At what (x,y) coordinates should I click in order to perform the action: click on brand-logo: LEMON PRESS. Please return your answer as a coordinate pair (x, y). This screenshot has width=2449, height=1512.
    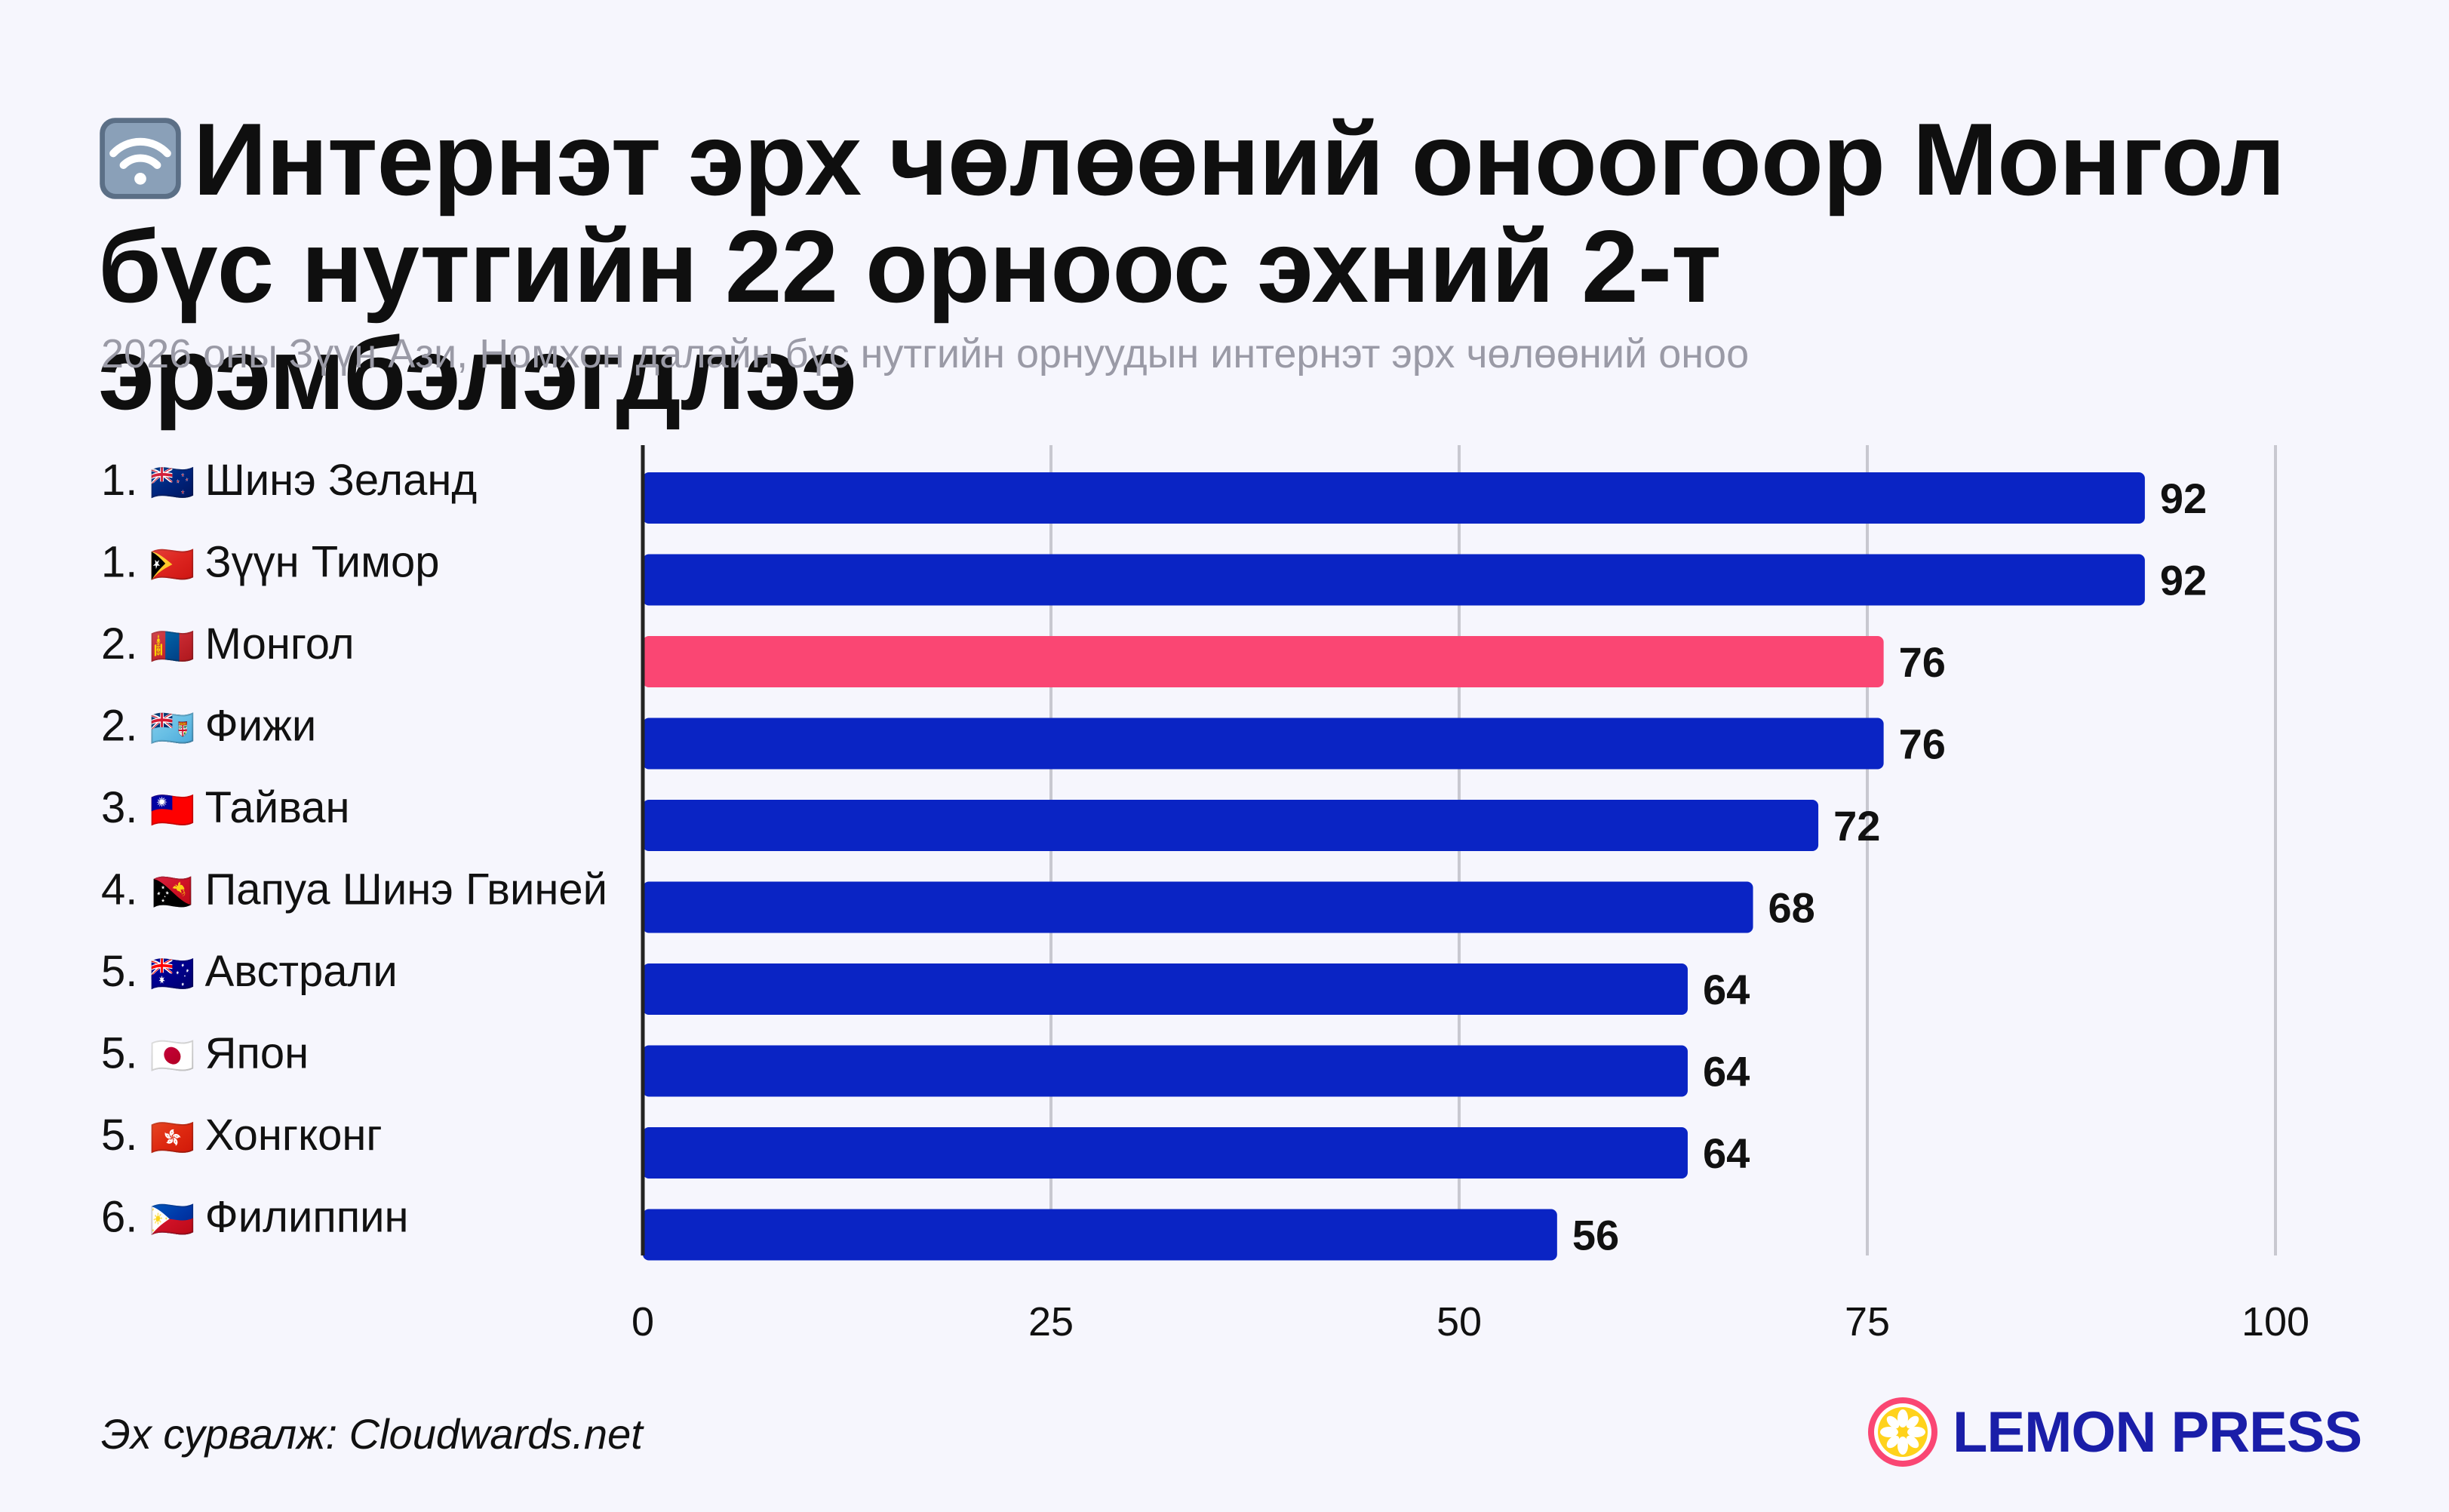
    Looking at the image, I should click on (2113, 1432).